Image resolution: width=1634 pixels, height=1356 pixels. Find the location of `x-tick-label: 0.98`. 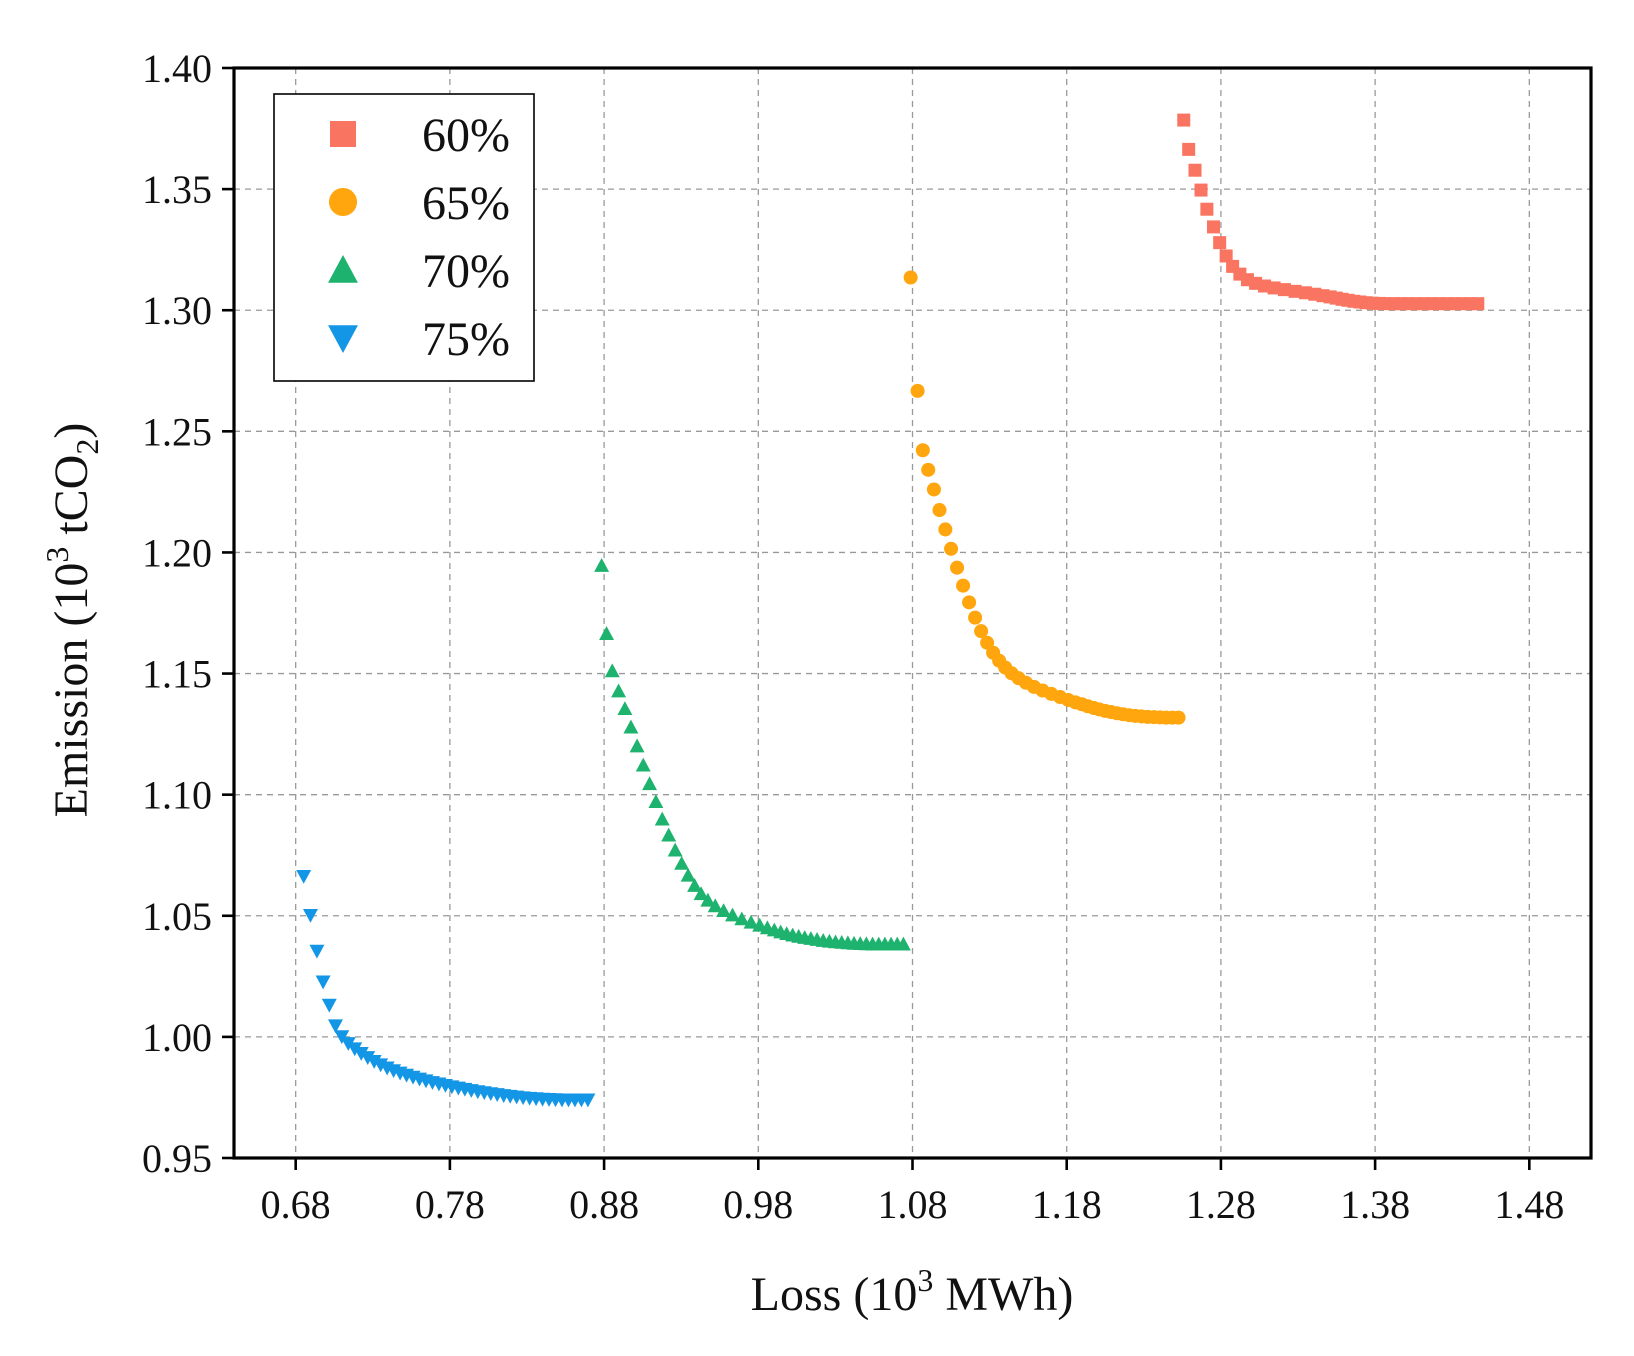

x-tick-label: 0.98 is located at coordinates (758, 1204).